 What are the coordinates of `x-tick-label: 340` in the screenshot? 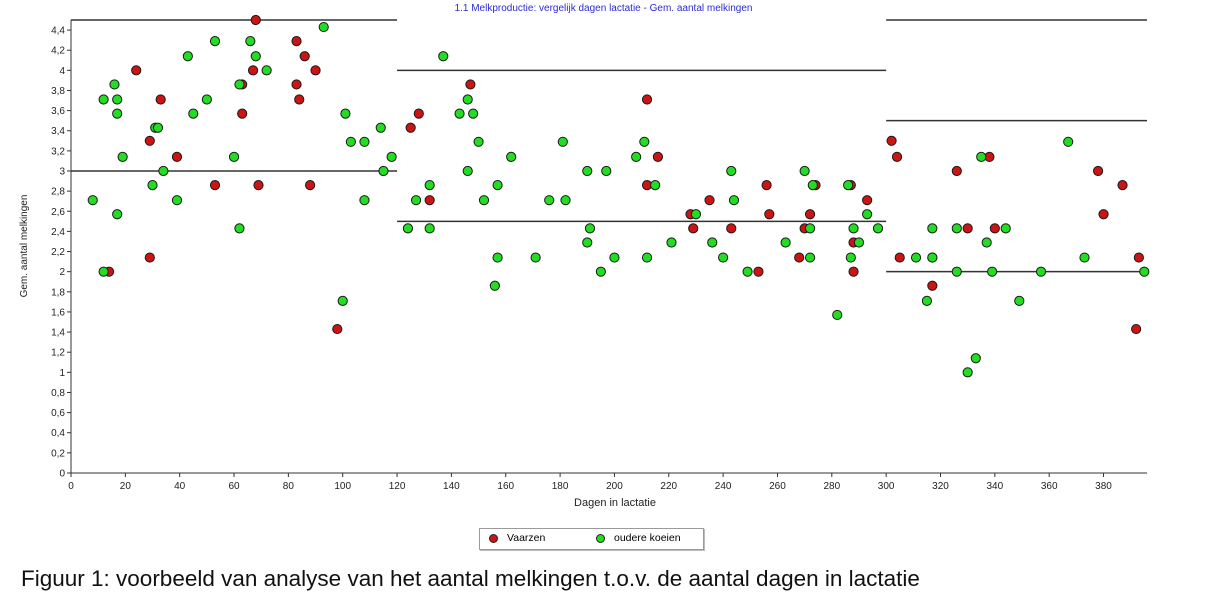 It's located at (994, 486).